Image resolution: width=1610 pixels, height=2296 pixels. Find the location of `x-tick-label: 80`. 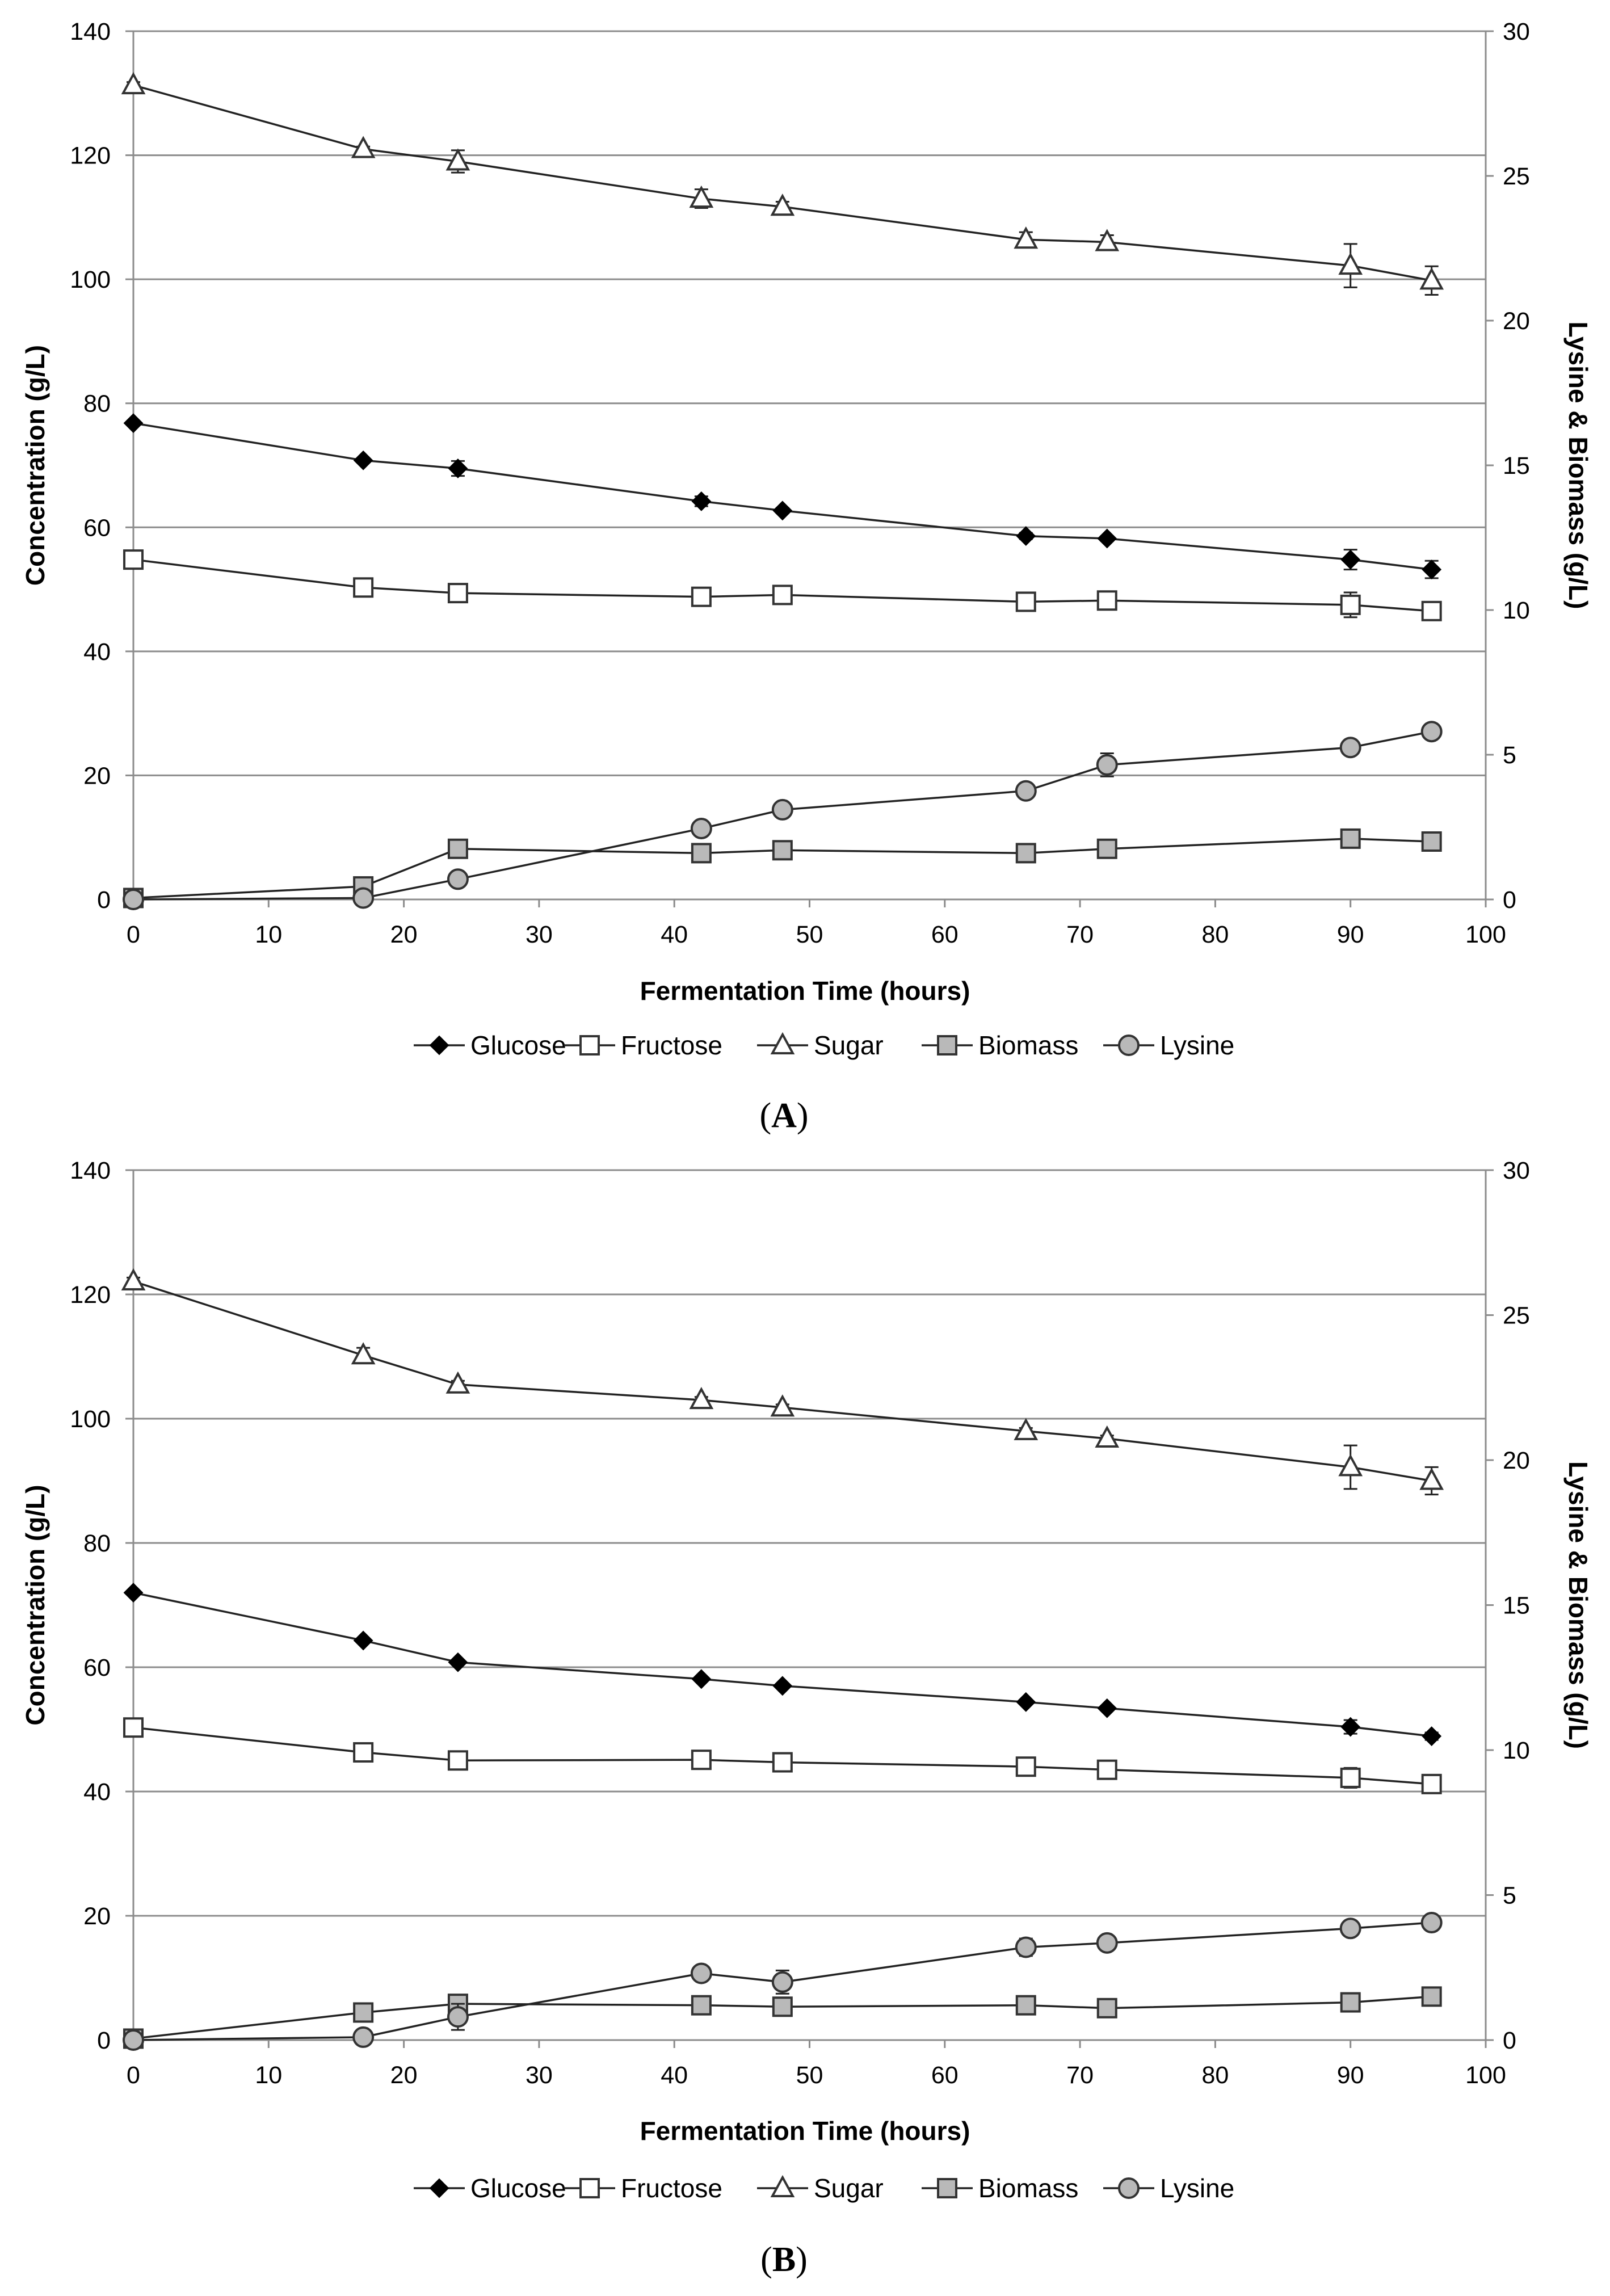

x-tick-label: 80 is located at coordinates (1215, 935).